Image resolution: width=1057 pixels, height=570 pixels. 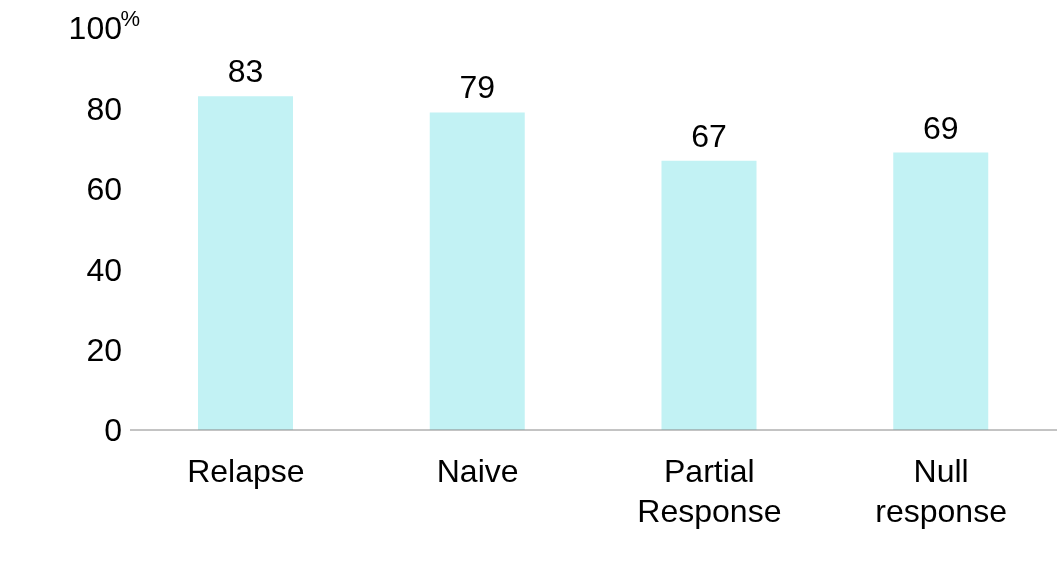 What do you see at coordinates (104, 269) in the screenshot?
I see `y-tick-label: 40` at bounding box center [104, 269].